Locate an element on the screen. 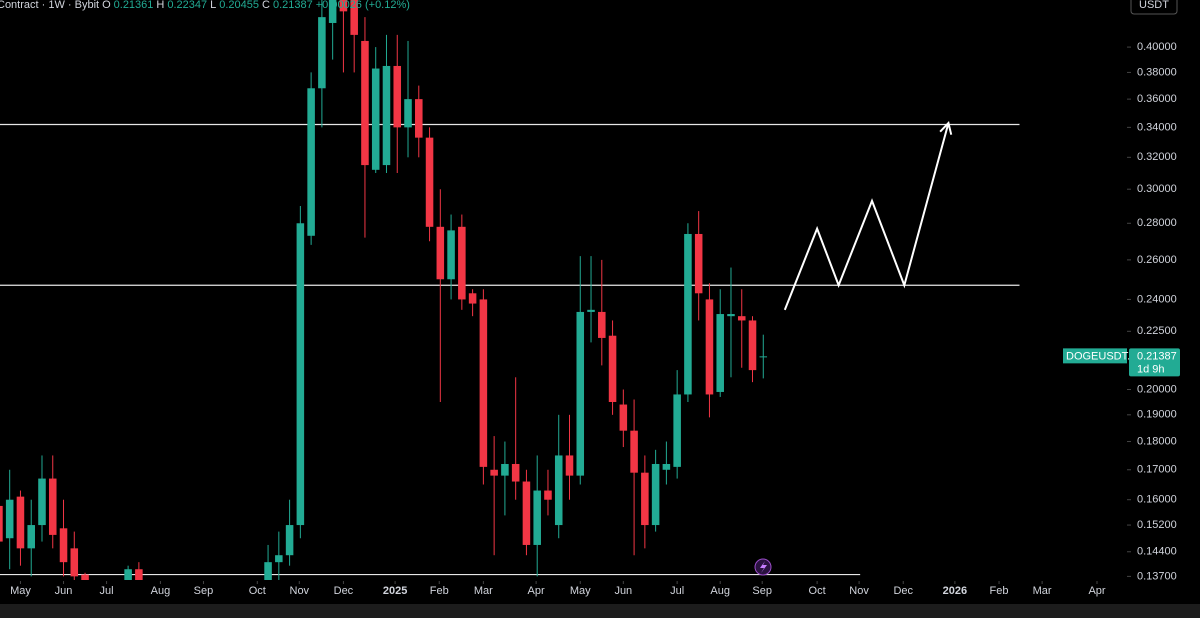 This screenshot has width=1200, height=618. price-tag-countdown: 1d 9h is located at coordinates (1151, 369).